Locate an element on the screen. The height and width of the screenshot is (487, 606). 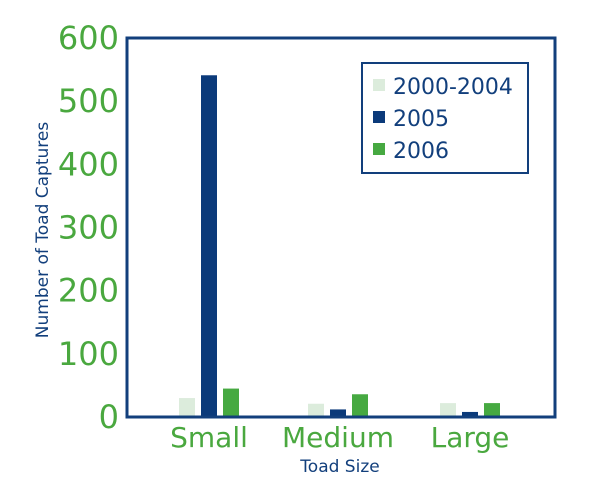
y-axis-ticks: 0 100 200 300 400 500 600 is located at coordinates (88, 227).